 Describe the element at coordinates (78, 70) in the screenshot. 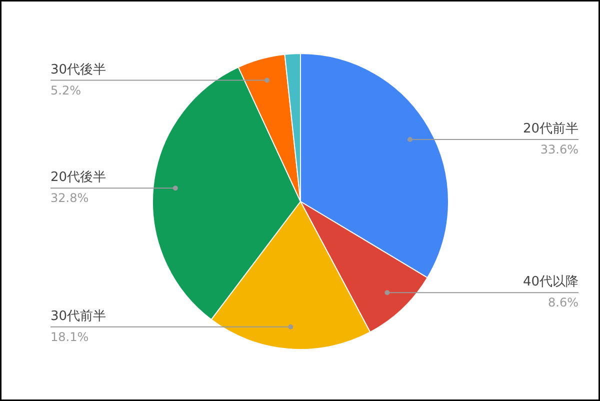

I see `slice-label: 30代後半` at that location.